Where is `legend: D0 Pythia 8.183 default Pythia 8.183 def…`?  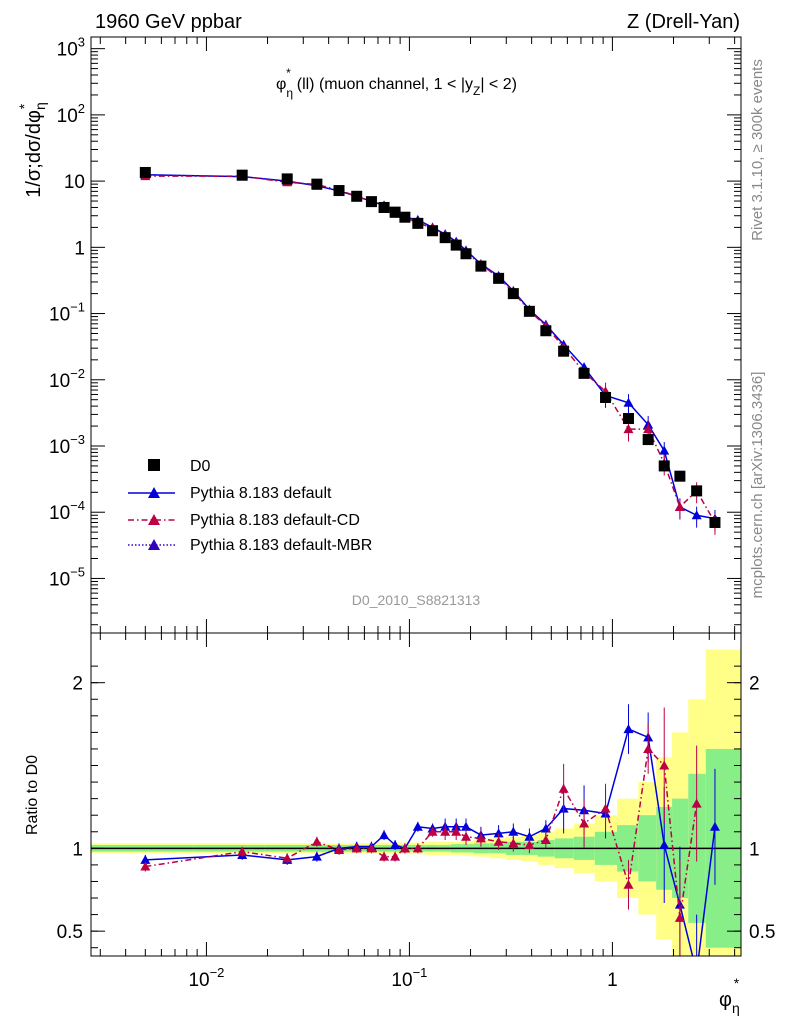
legend: D0 Pythia 8.183 default Pythia 8.183 def… is located at coordinates (250, 506).